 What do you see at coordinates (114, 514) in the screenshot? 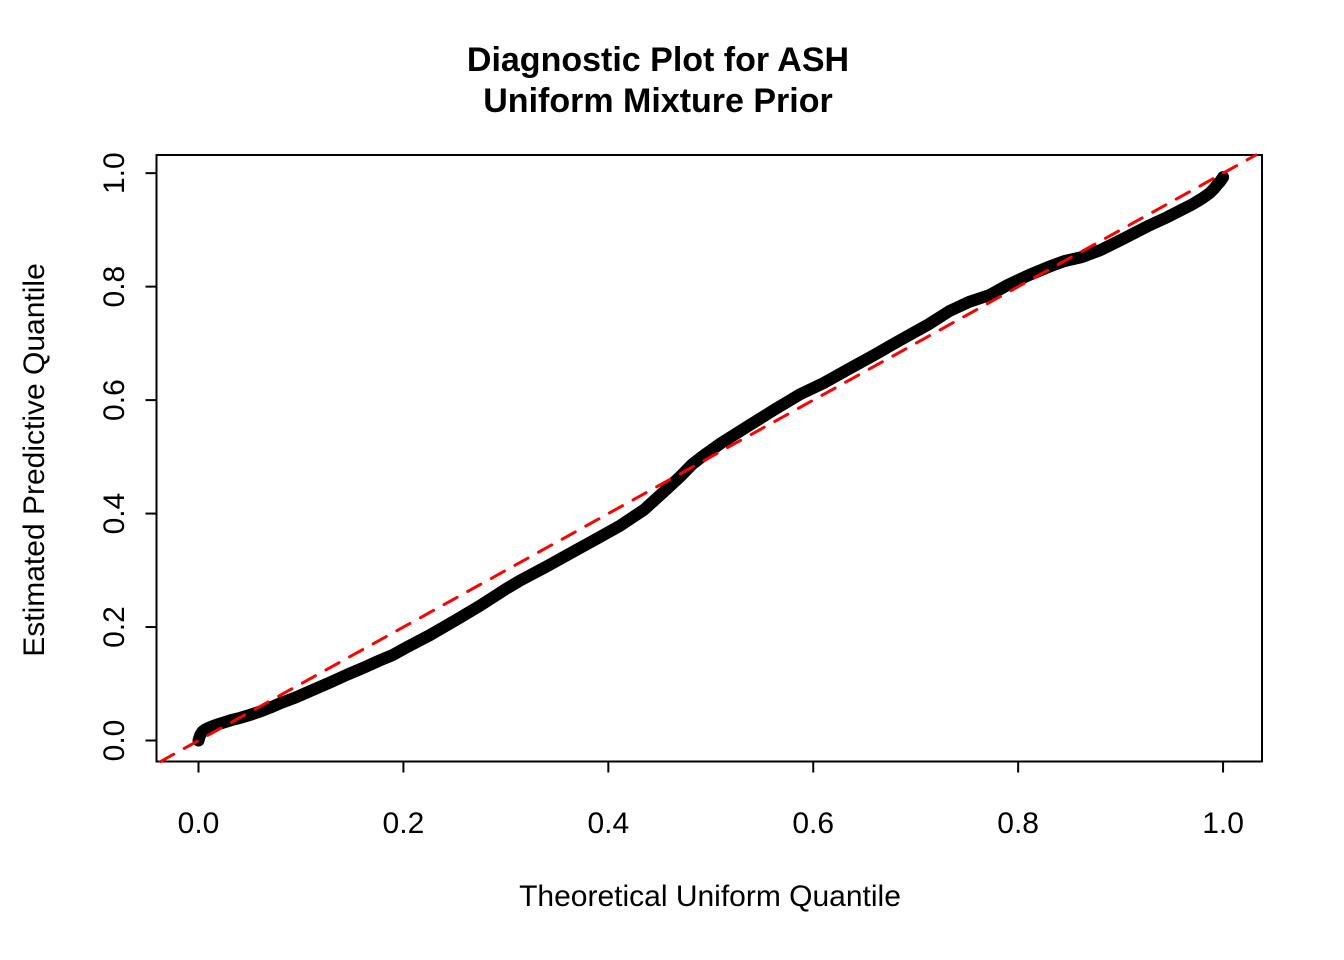
I see `y-tick-label: 0.4` at bounding box center [114, 514].